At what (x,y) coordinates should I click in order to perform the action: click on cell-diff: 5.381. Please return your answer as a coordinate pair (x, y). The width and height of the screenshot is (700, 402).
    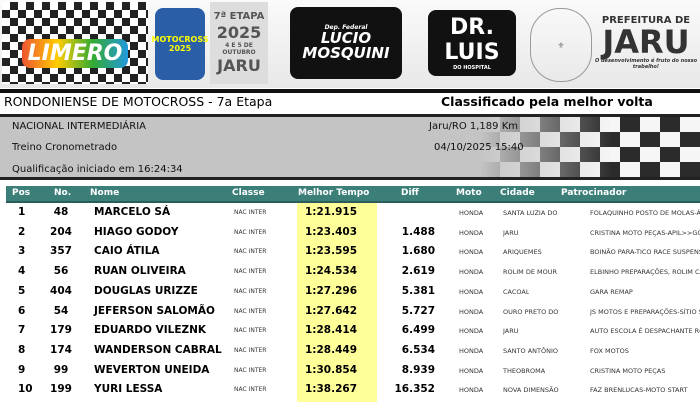
    Looking at the image, I should click on (418, 290).